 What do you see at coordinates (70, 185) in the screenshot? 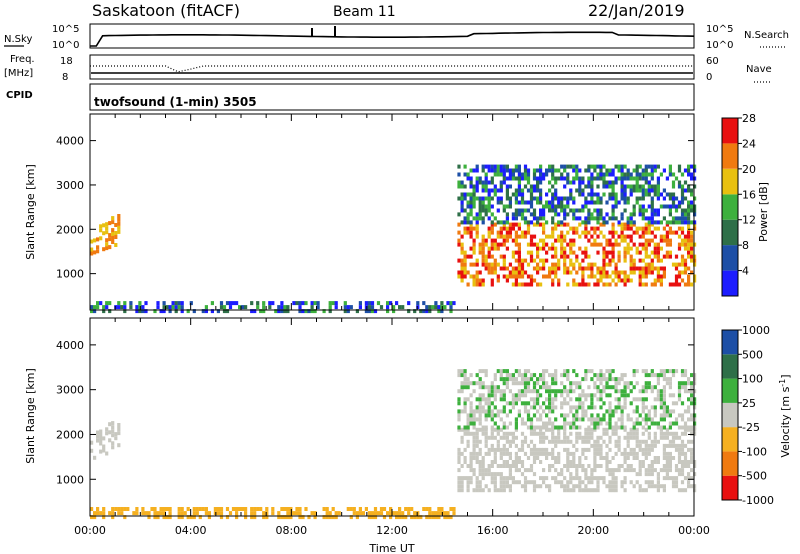
I see `y-tick-label: 3000` at bounding box center [70, 185].